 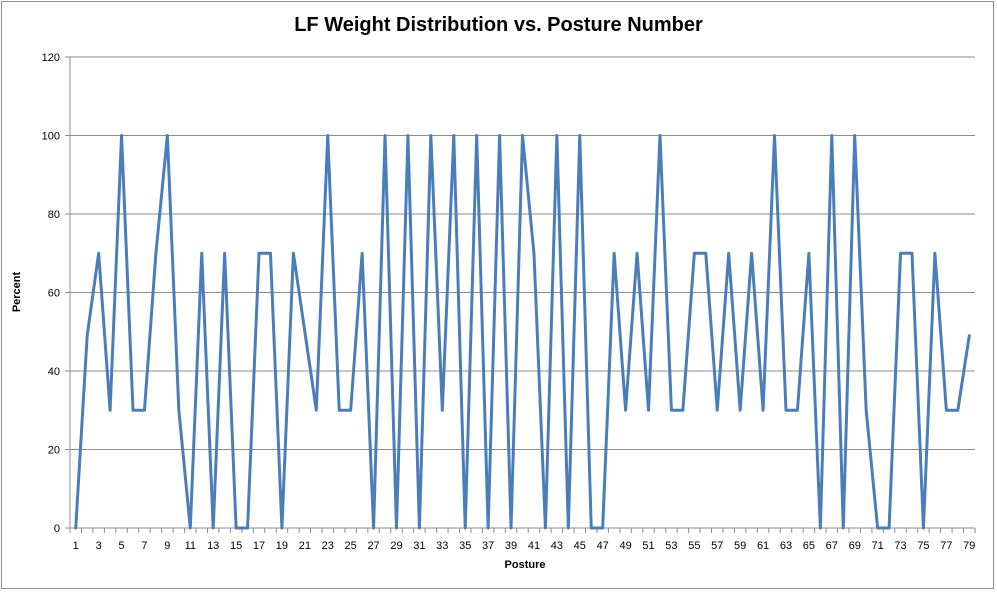 I want to click on x-tick-label: 27, so click(x=373, y=546).